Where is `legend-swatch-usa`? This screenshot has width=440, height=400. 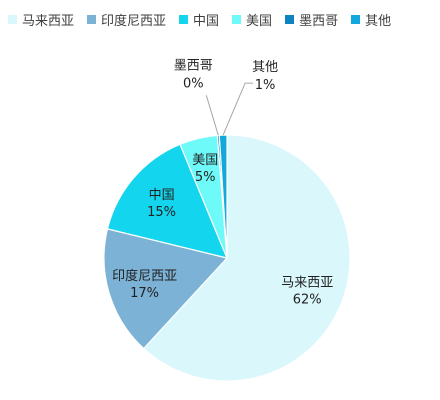 legend-swatch-usa is located at coordinates (237, 19).